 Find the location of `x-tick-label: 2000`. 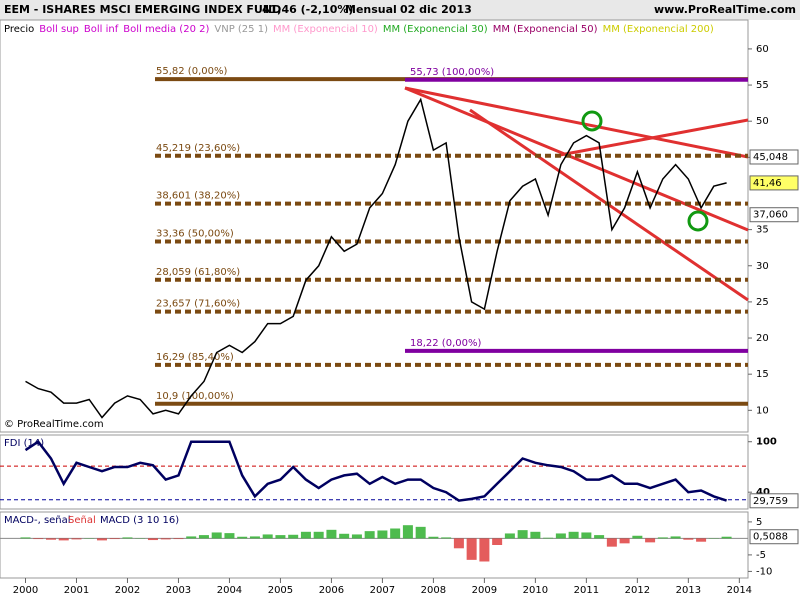

x-tick-label: 2000 is located at coordinates (25, 590).